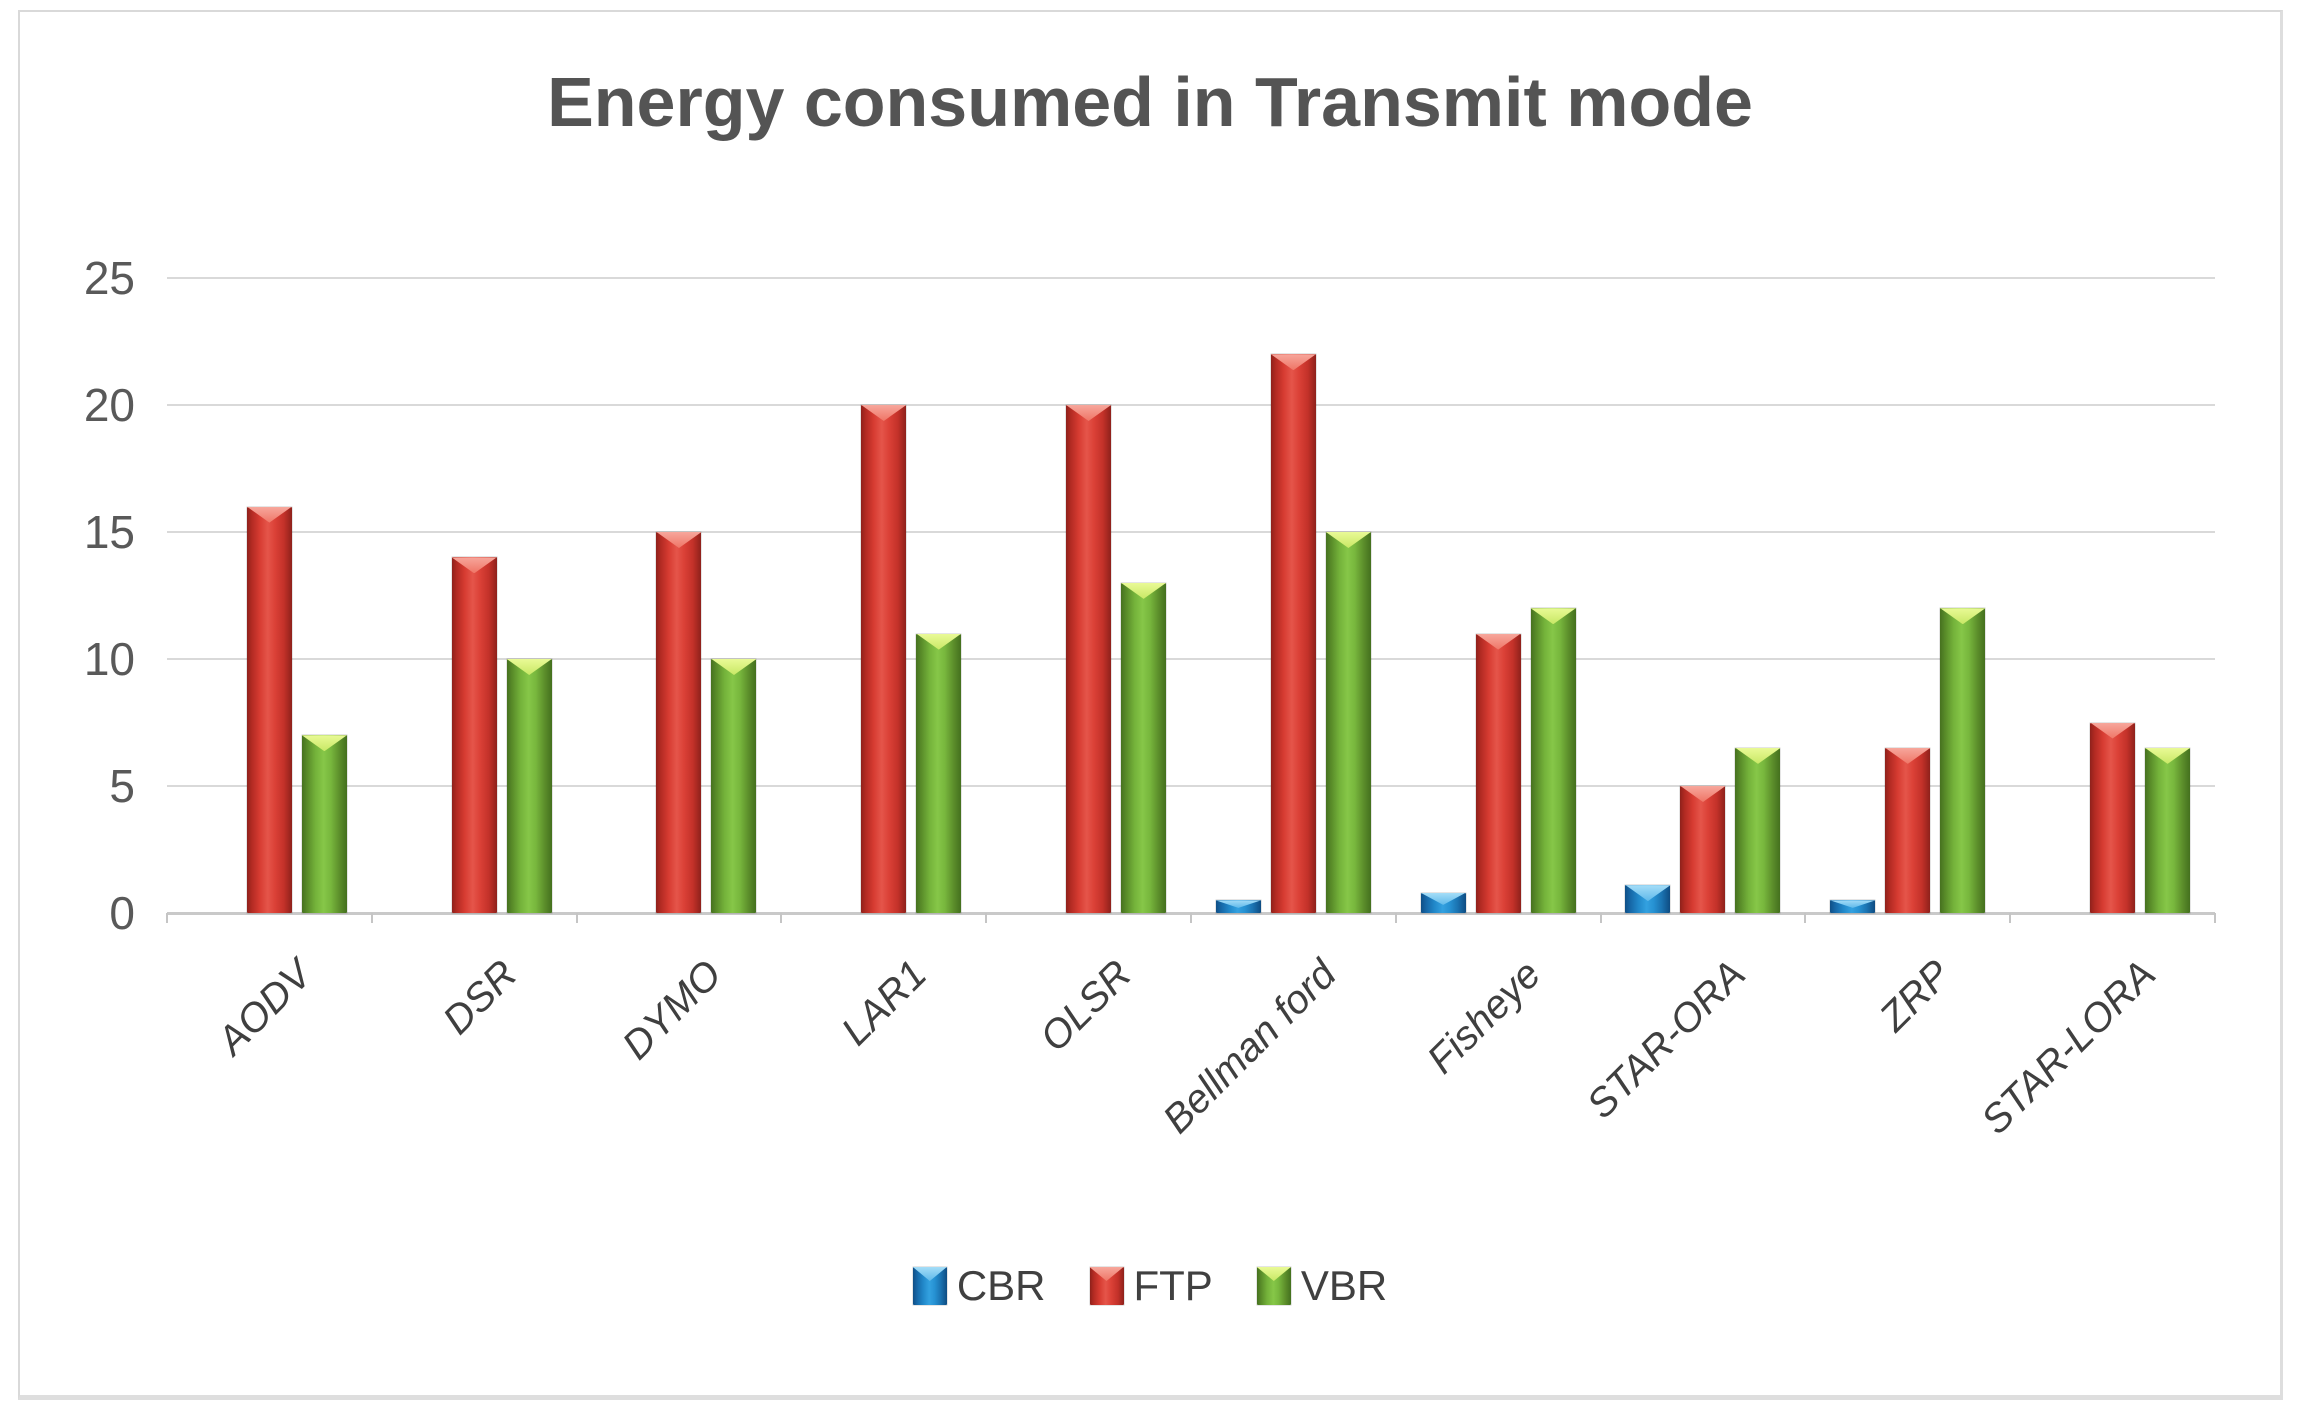  I want to click on legend-item-cbr: CBR, so click(979, 1286).